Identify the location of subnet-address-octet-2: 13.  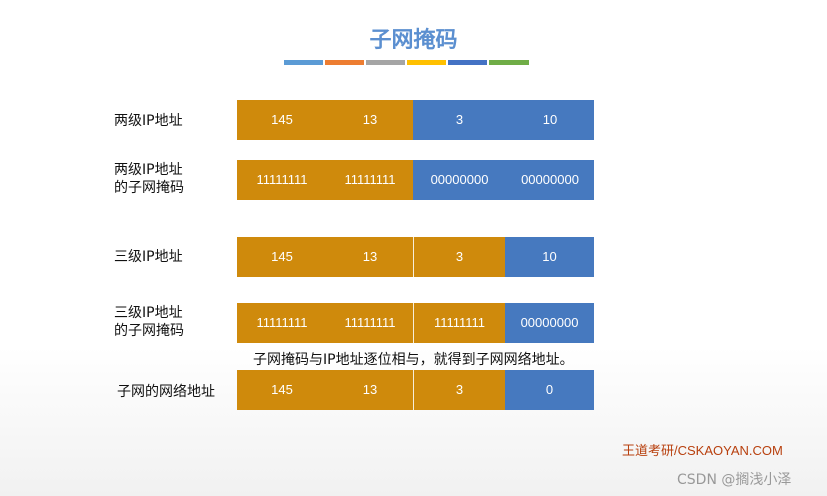
(370, 390).